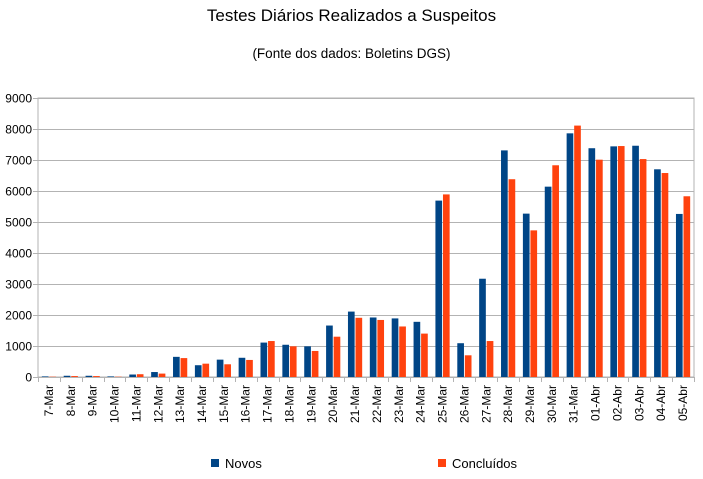 Image resolution: width=703 pixels, height=479 pixels. What do you see at coordinates (377, 404) in the screenshot?
I see `x-tick-label: 22-Mar` at bounding box center [377, 404].